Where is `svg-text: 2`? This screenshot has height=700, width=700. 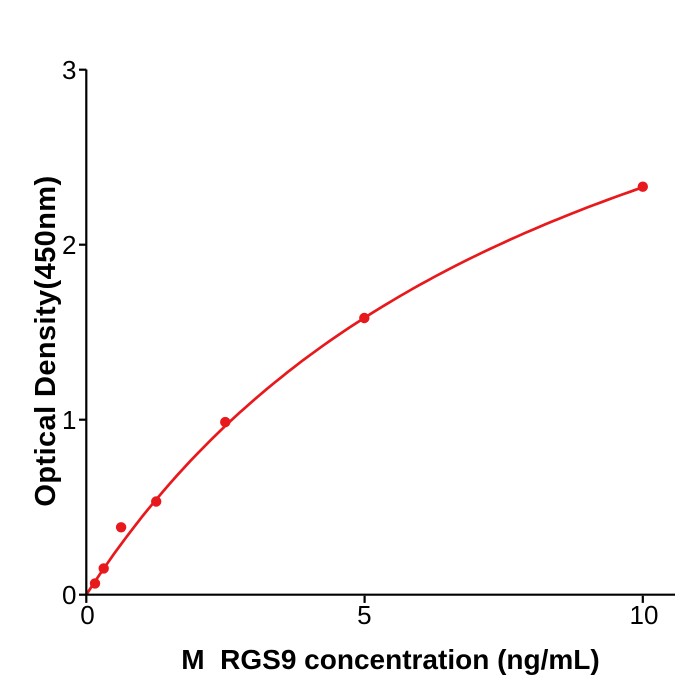 svg-text: 2 is located at coordinates (69, 245).